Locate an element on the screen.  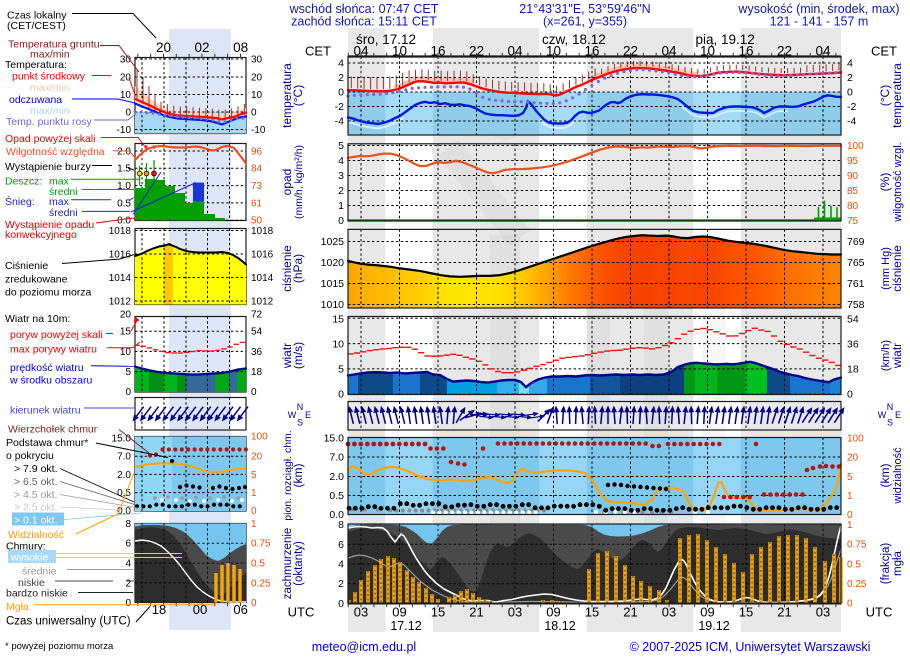
svg-text: 54 is located at coordinates (853, 320).